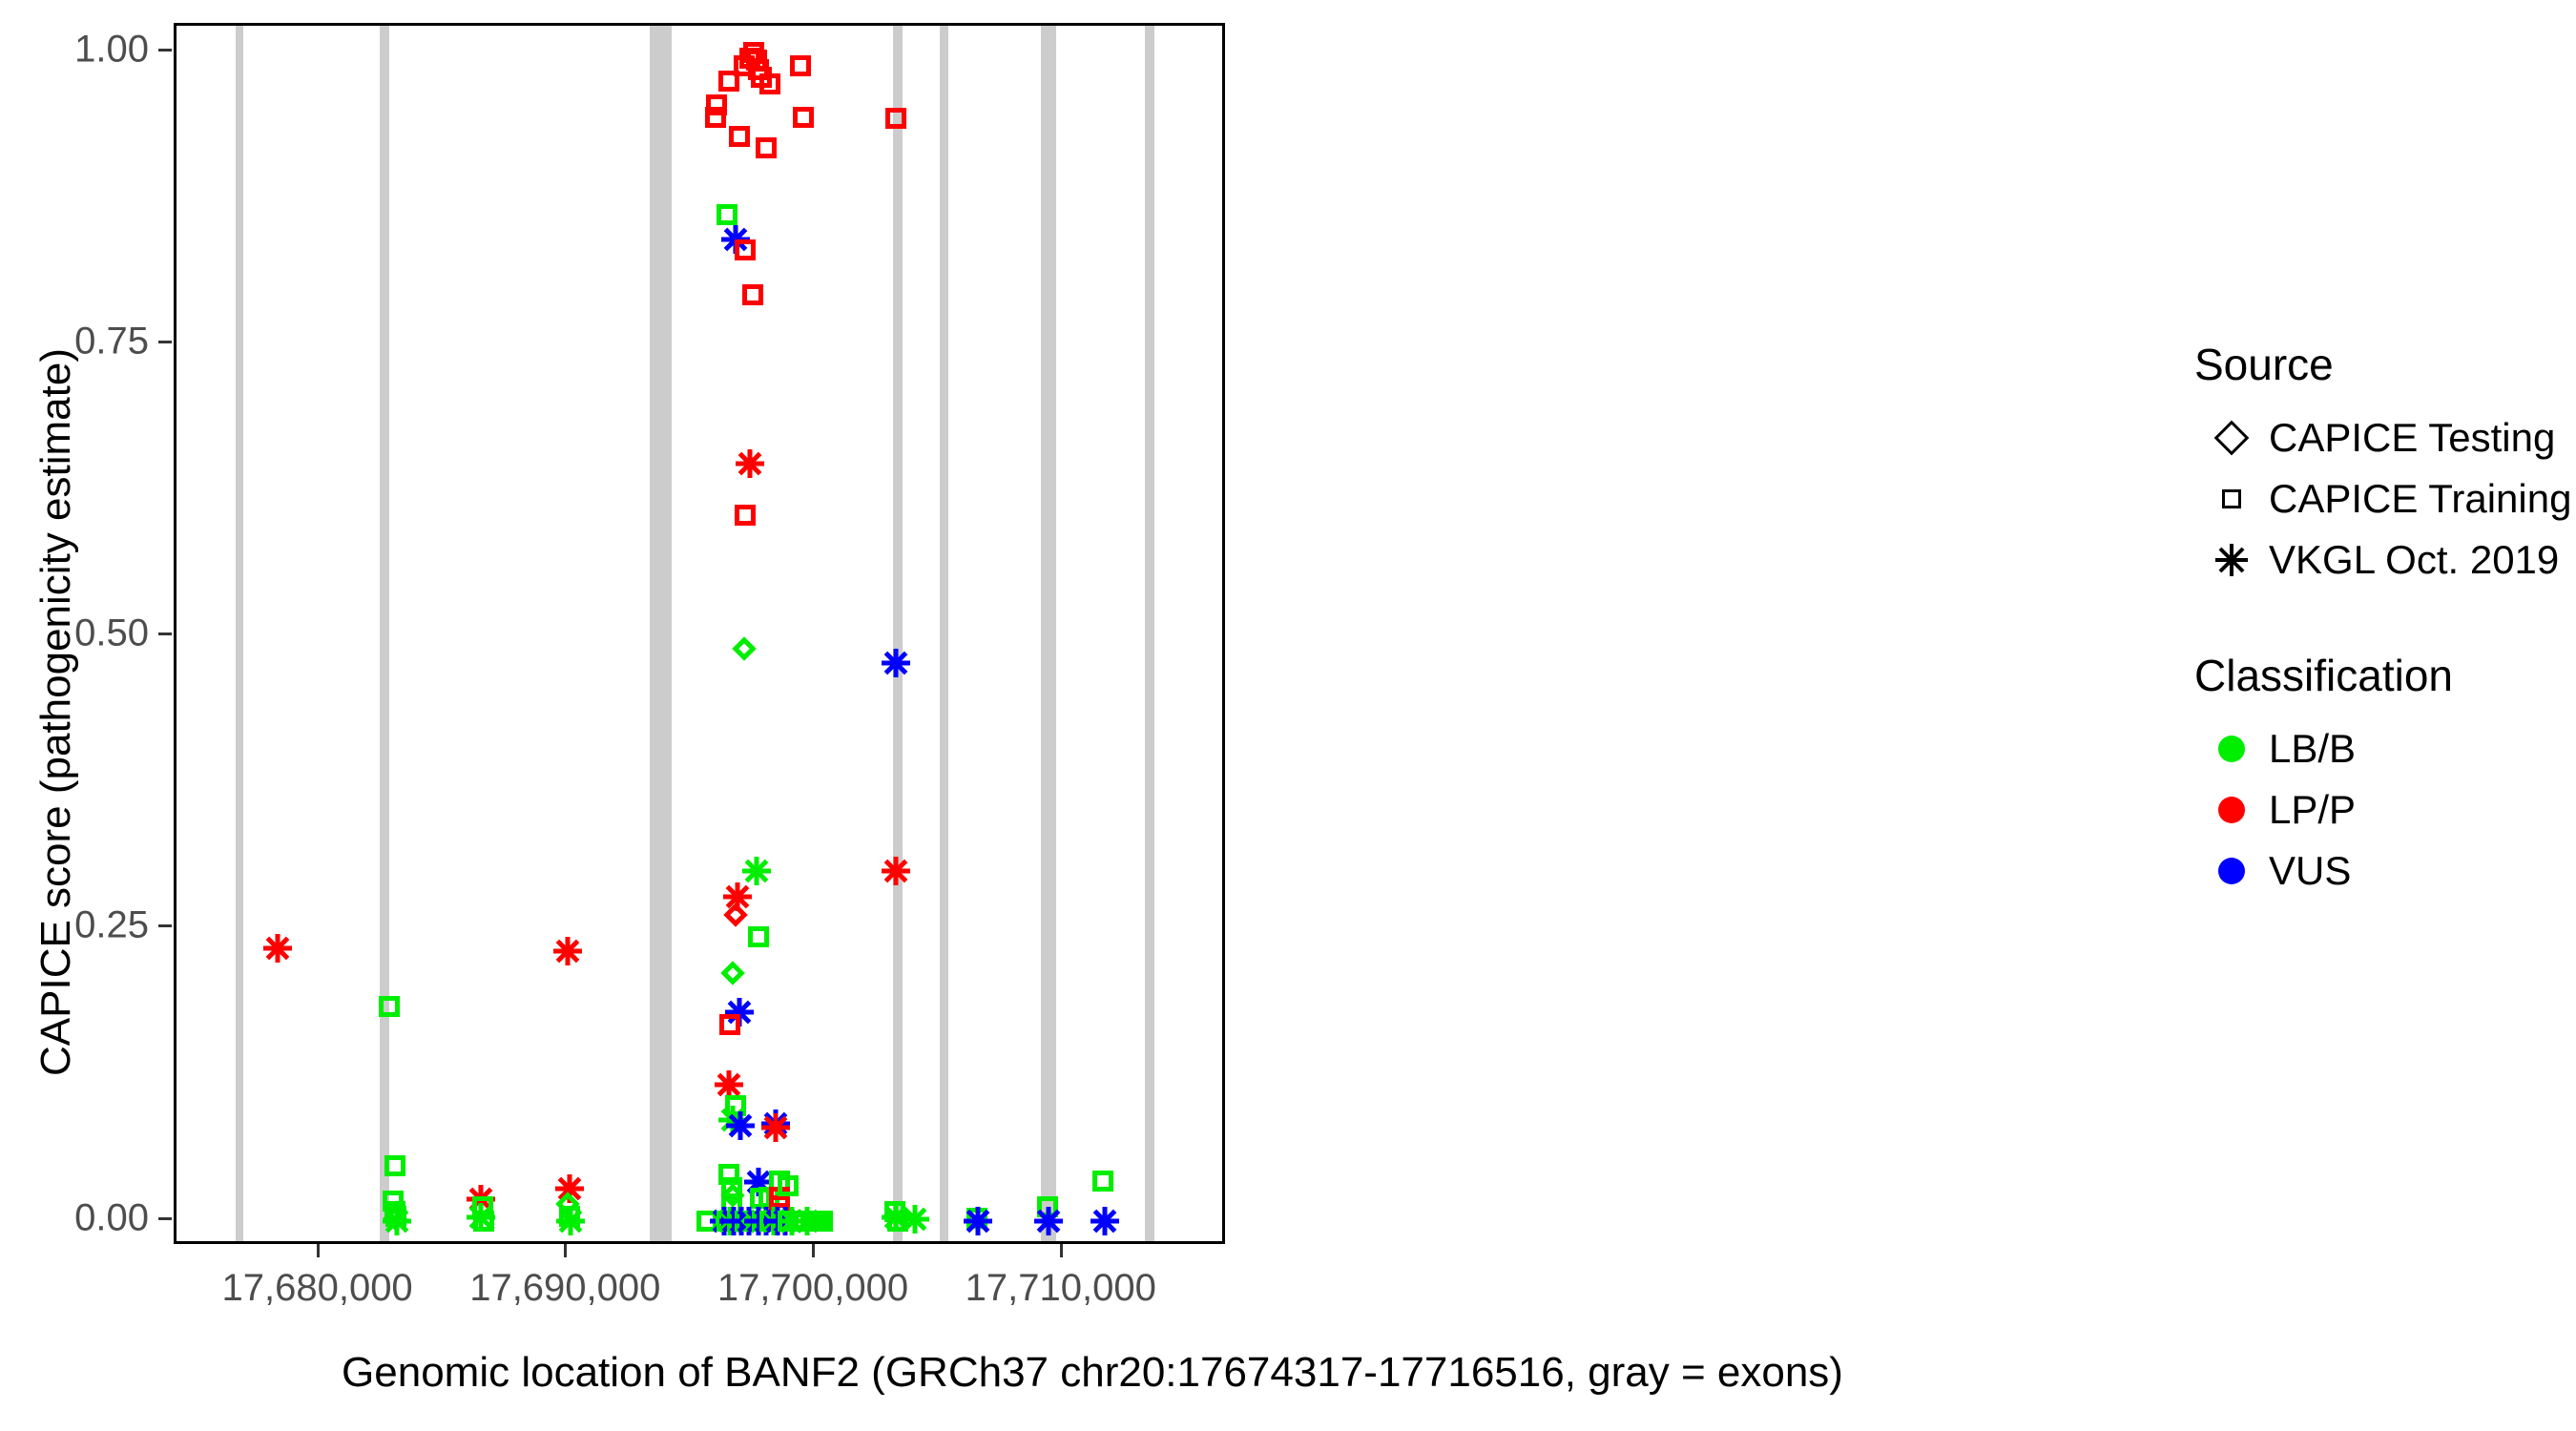 The image size is (2576, 1431). Describe the element at coordinates (111, 1217) in the screenshot. I see `y-tick-label: 0.00` at that location.